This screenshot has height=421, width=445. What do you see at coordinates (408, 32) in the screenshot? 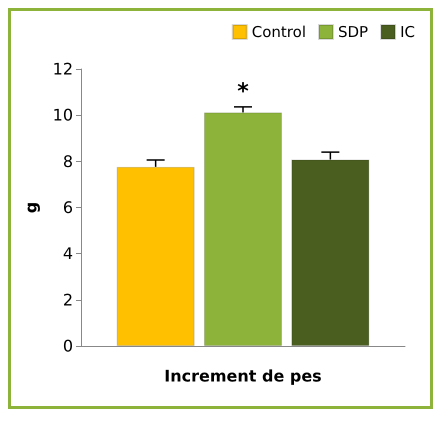
I see `legend-label: IC` at bounding box center [408, 32].